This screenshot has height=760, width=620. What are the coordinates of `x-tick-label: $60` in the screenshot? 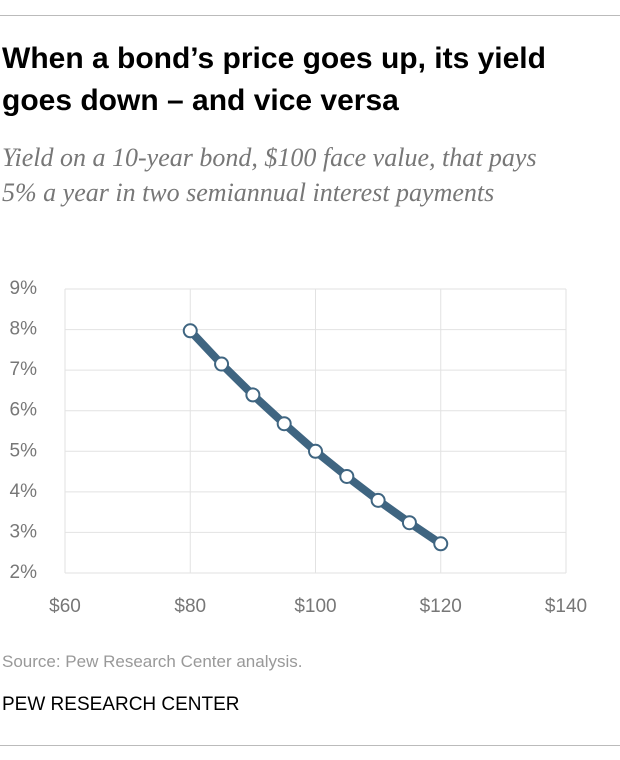 It's located at (65, 606).